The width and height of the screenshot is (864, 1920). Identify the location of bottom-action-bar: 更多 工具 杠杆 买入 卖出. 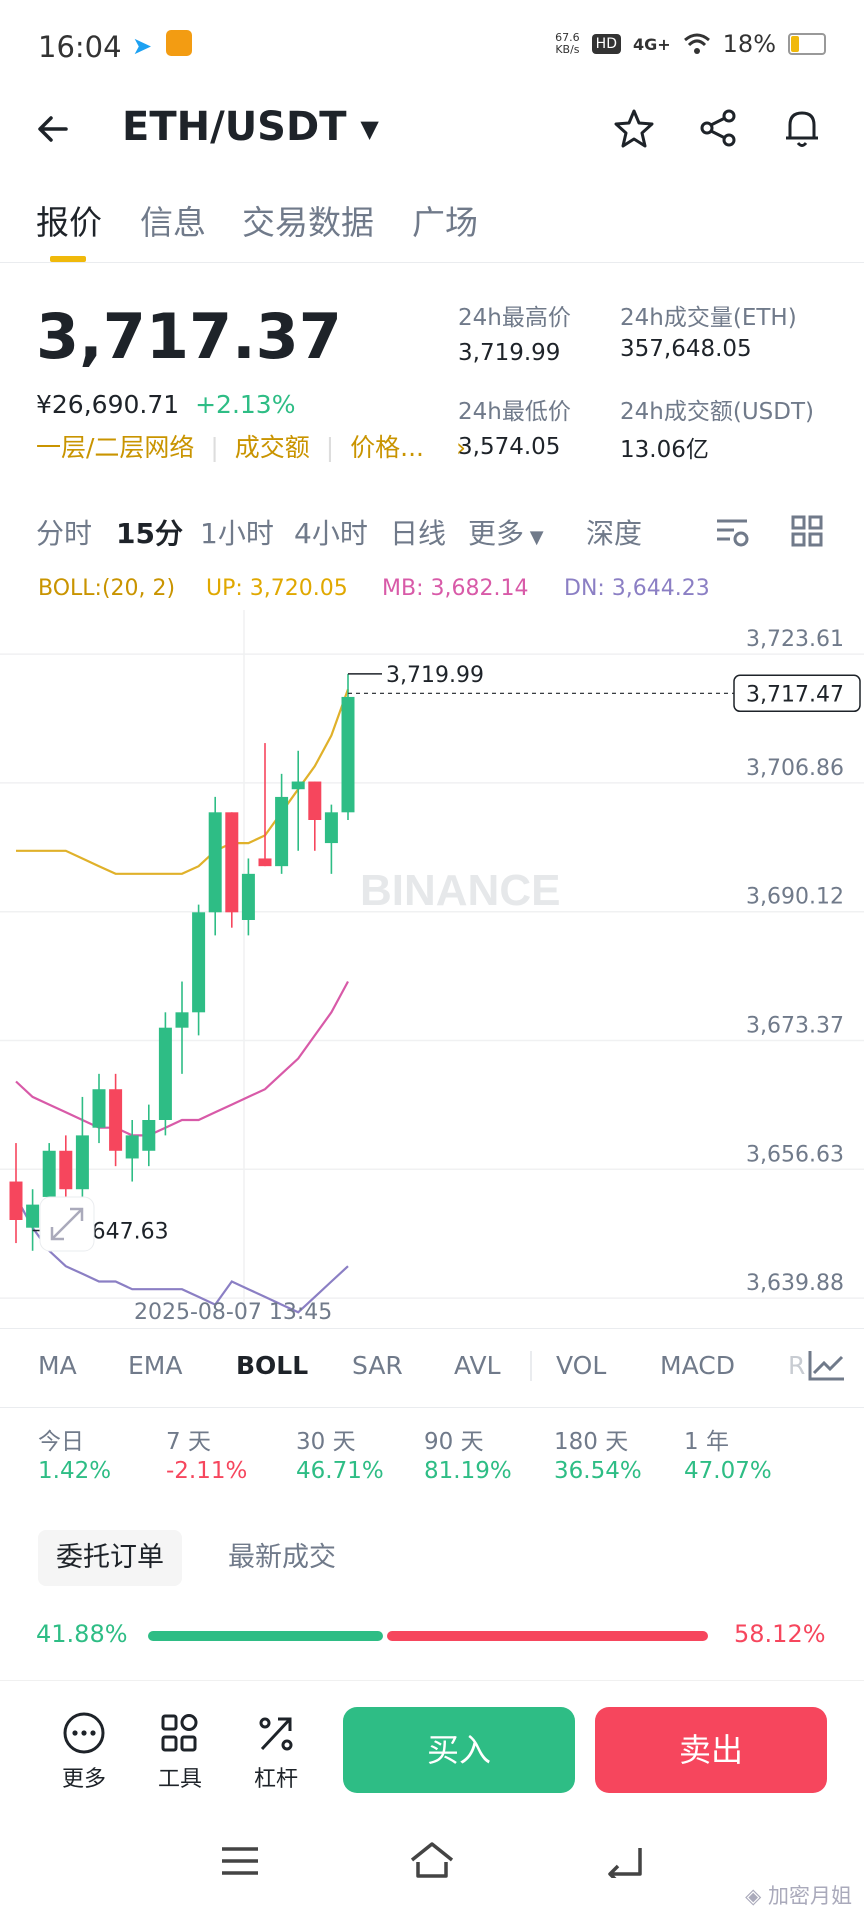
(432, 1745).